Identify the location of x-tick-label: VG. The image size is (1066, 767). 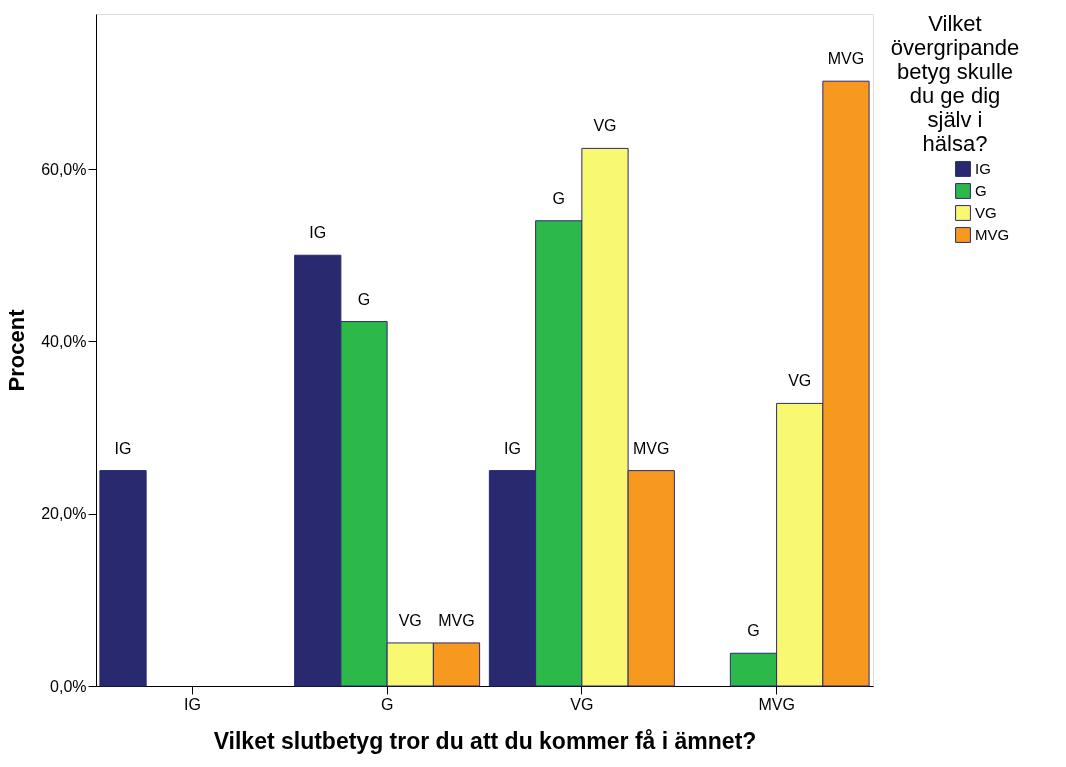
(582, 704).